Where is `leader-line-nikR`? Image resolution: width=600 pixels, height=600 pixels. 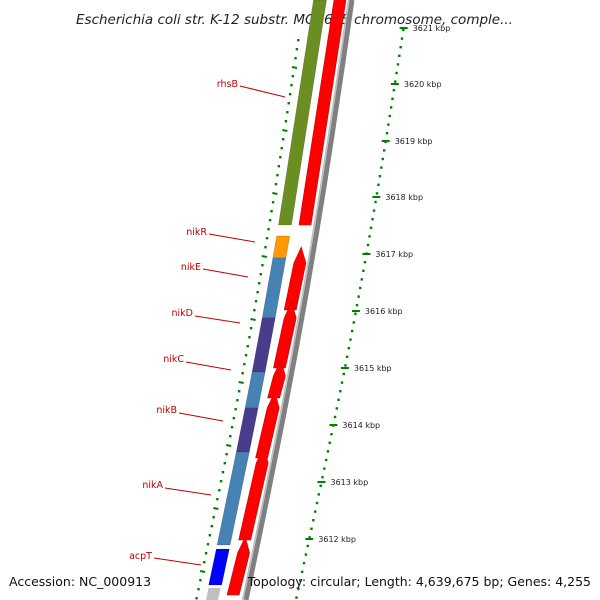
leader-line-nikR is located at coordinates (232, 238).